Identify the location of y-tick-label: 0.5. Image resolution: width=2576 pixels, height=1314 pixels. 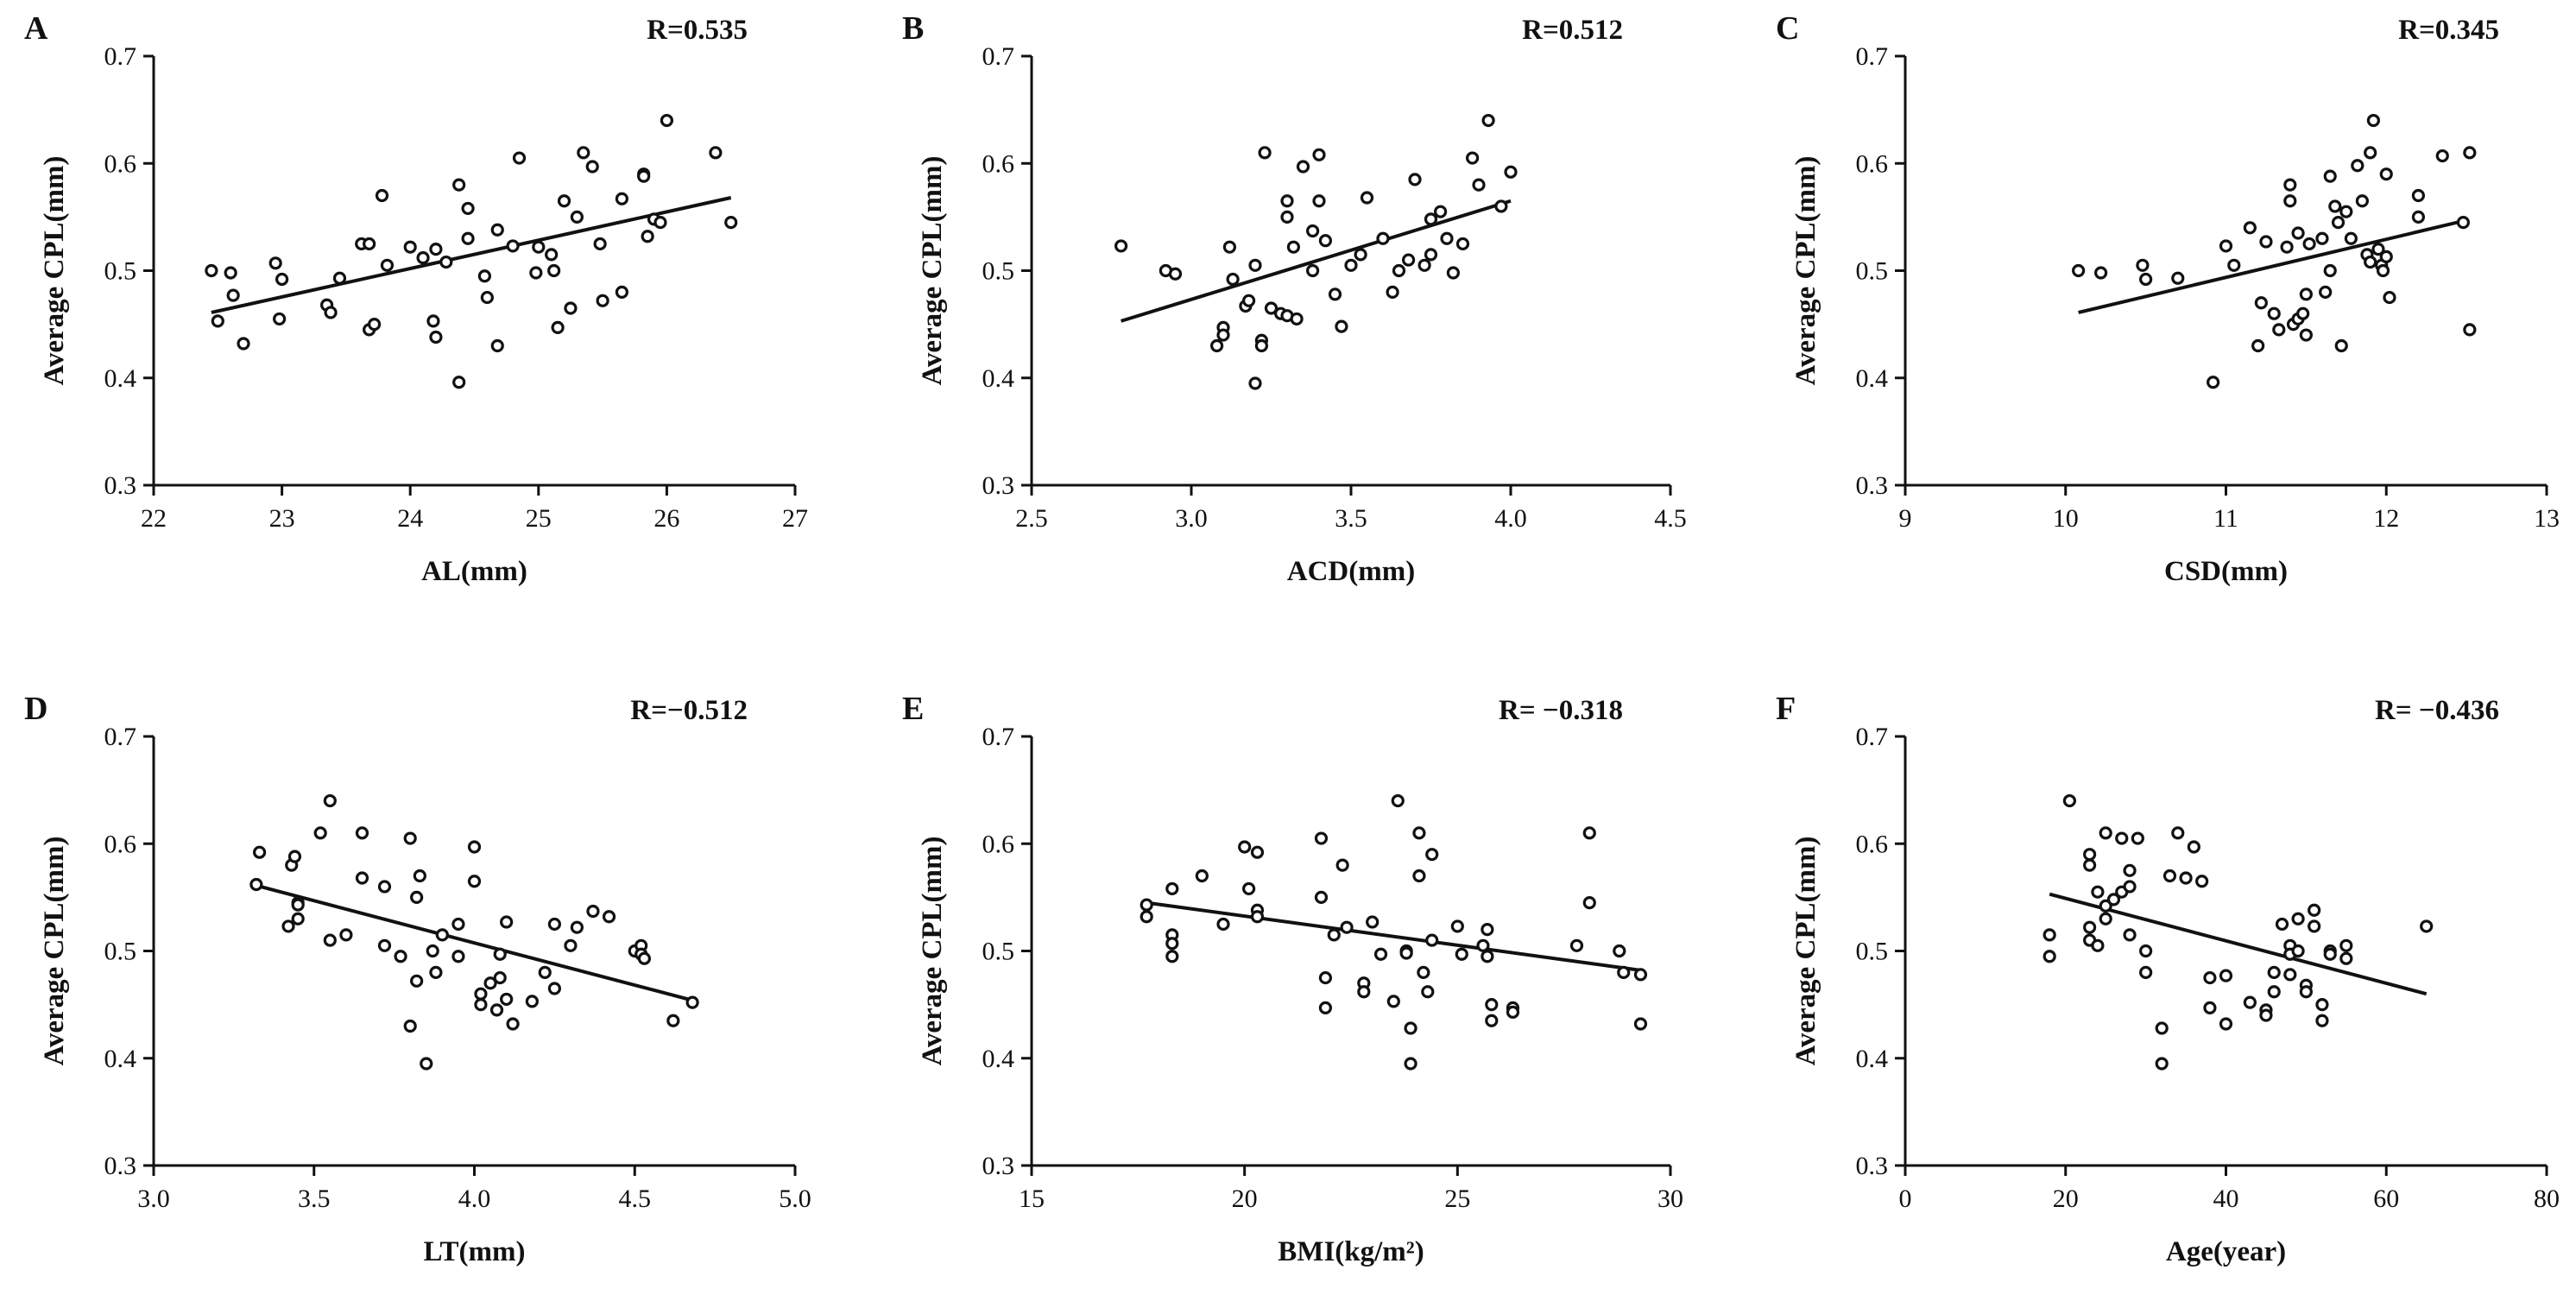
(998, 952).